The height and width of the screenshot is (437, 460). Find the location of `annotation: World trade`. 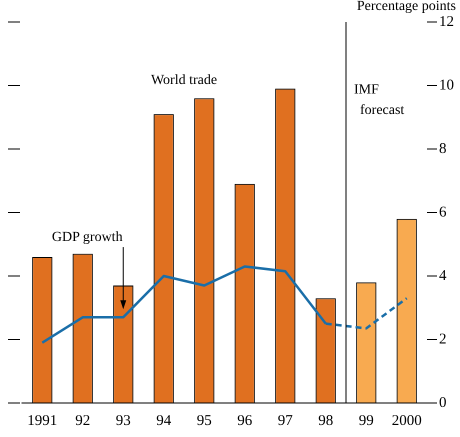

annotation: World trade is located at coordinates (184, 80).